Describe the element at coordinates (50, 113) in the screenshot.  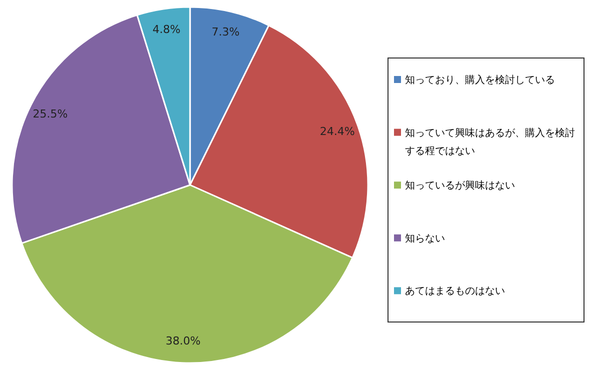
I see `data-label: 25.5%` at that location.